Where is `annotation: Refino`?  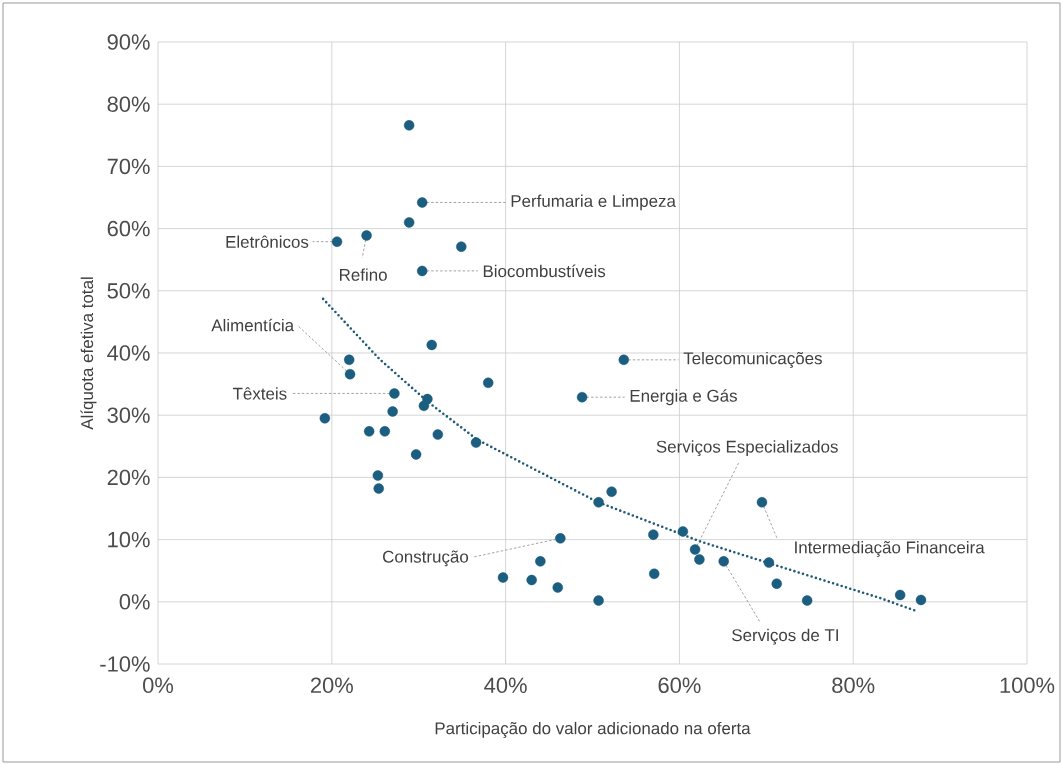 annotation: Refino is located at coordinates (363, 274).